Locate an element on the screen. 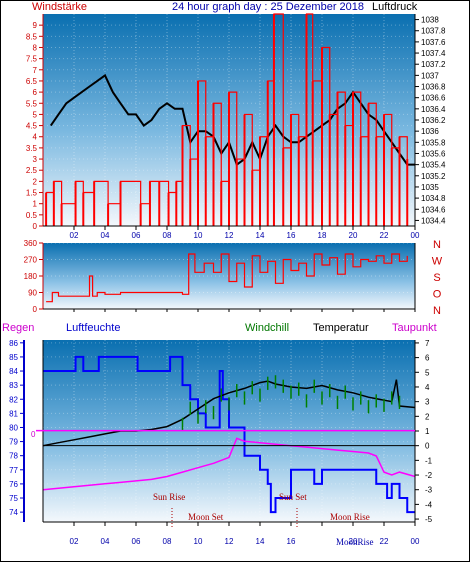 The width and height of the screenshot is (470, 562). taupunkt-label: Taupunkt is located at coordinates (414, 328).